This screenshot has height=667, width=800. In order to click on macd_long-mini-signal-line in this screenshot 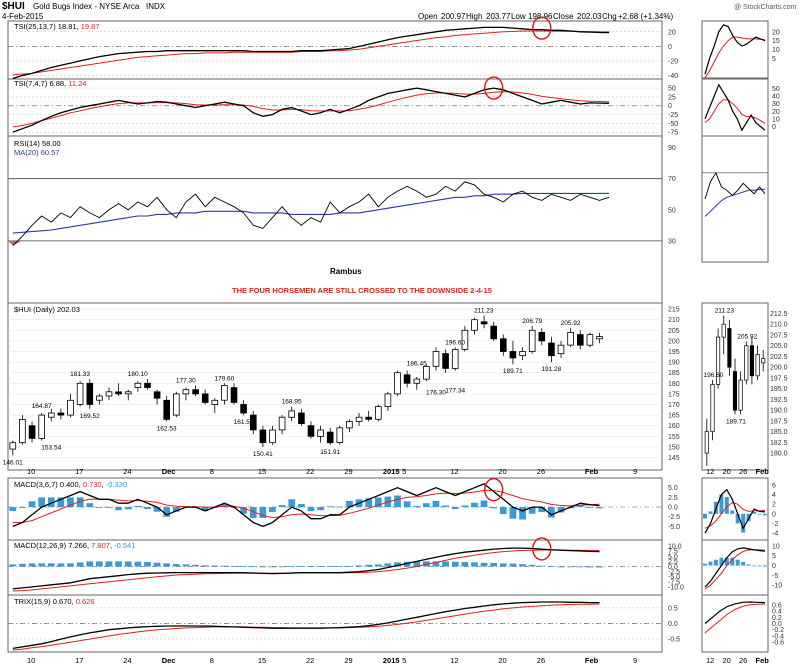, I will do `click(735, 569)`.